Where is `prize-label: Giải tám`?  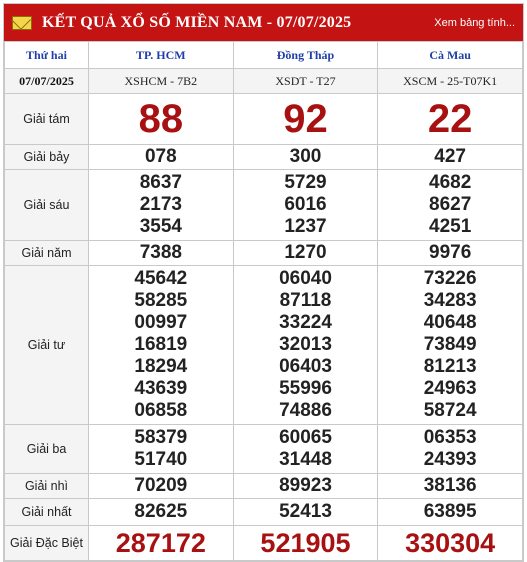
prize-label: Giải tám is located at coordinates (46, 119).